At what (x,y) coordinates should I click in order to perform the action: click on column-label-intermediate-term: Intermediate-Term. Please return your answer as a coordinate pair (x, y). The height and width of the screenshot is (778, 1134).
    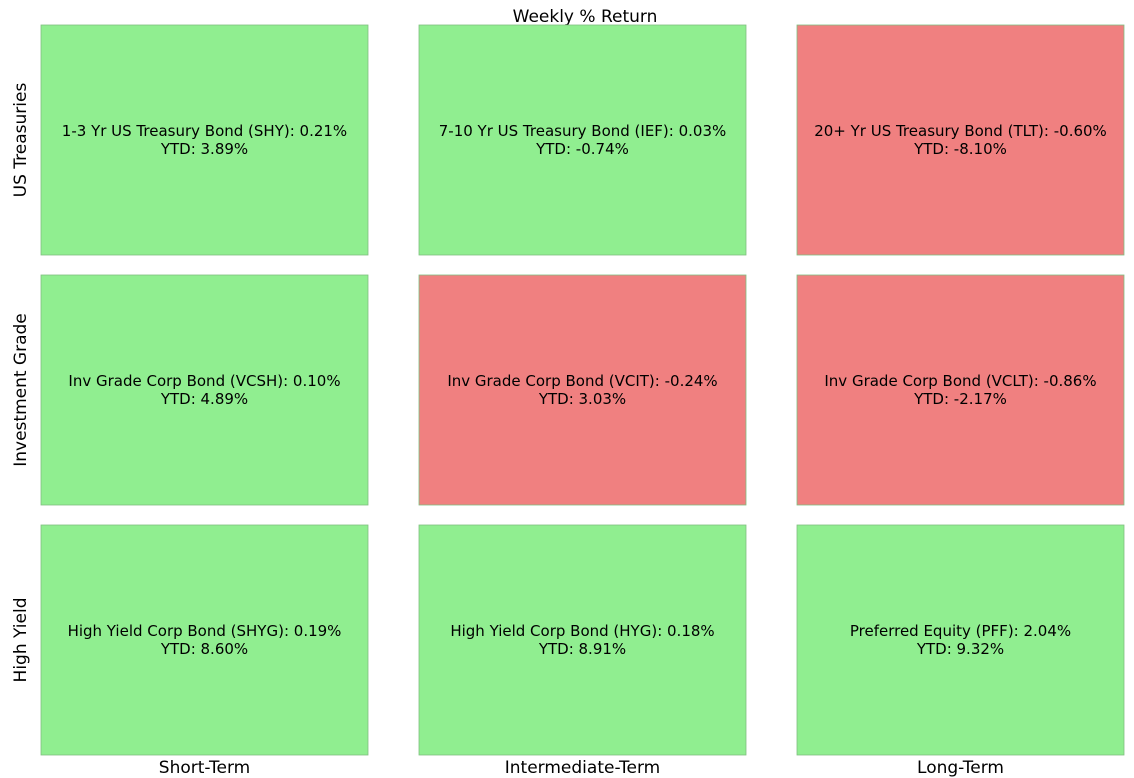
    Looking at the image, I should click on (582, 768).